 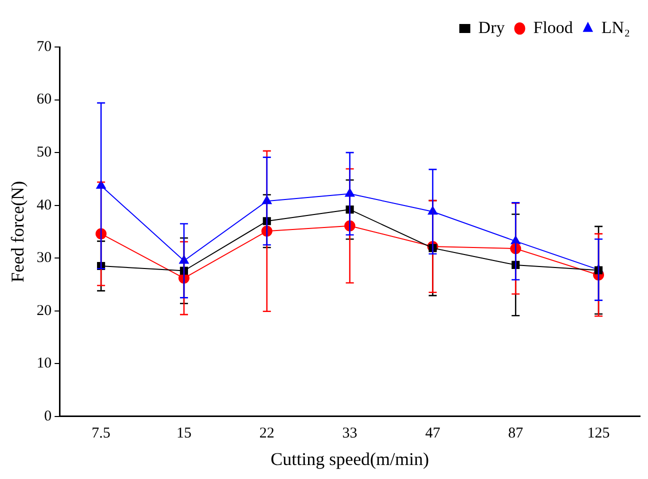 I want to click on y-tick-label: 0, so click(x=48, y=416).